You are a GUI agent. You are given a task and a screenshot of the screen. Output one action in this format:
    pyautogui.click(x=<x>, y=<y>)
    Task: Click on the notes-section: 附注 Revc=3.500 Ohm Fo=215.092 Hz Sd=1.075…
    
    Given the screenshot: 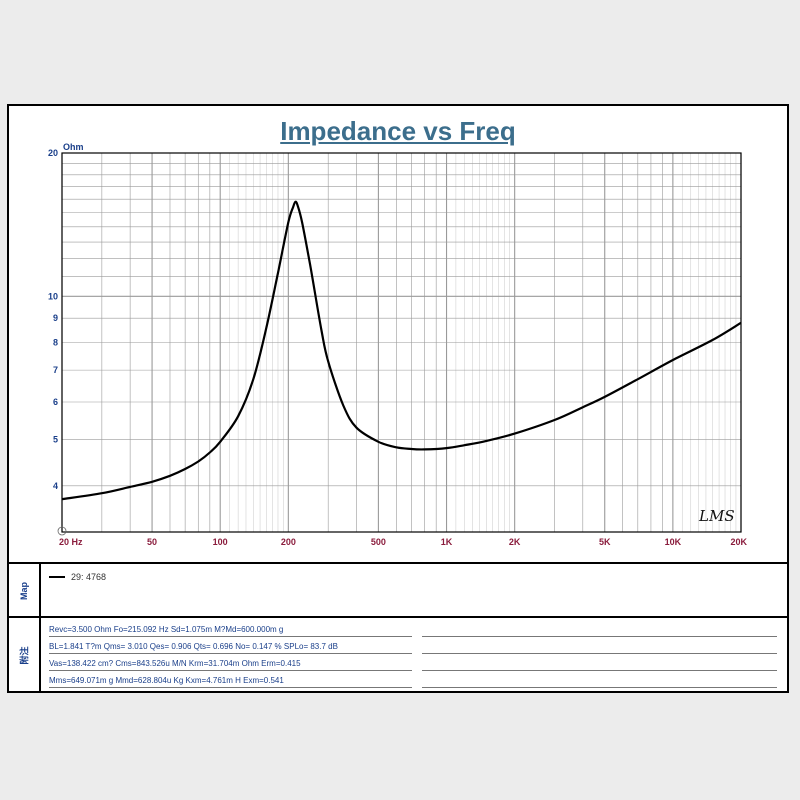 What is the action you would take?
    pyautogui.click(x=398, y=654)
    